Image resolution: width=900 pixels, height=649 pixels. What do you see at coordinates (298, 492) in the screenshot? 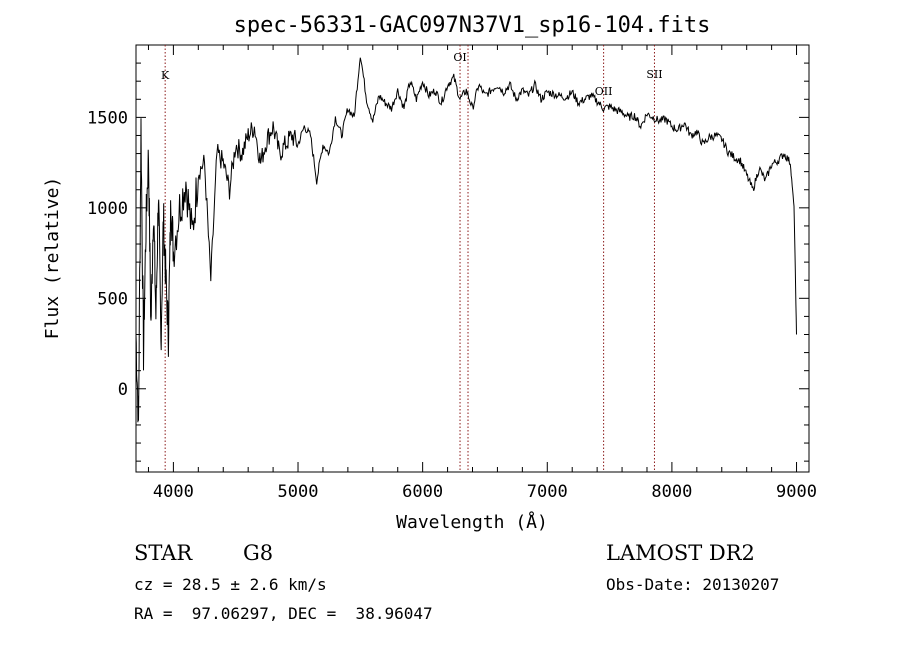
I see `x-tick-label: 5000` at bounding box center [298, 492].